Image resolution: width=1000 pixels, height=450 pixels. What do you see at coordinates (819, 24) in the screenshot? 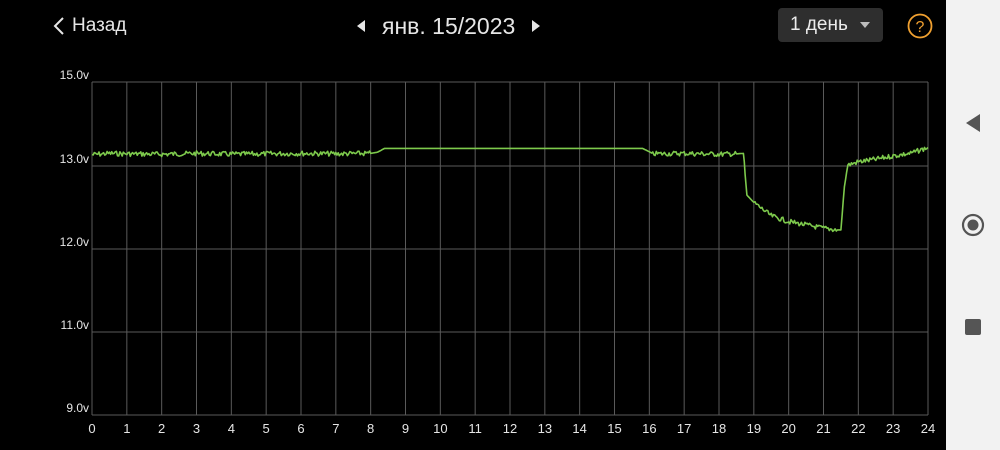
I see `range-label: 1 день` at bounding box center [819, 24].